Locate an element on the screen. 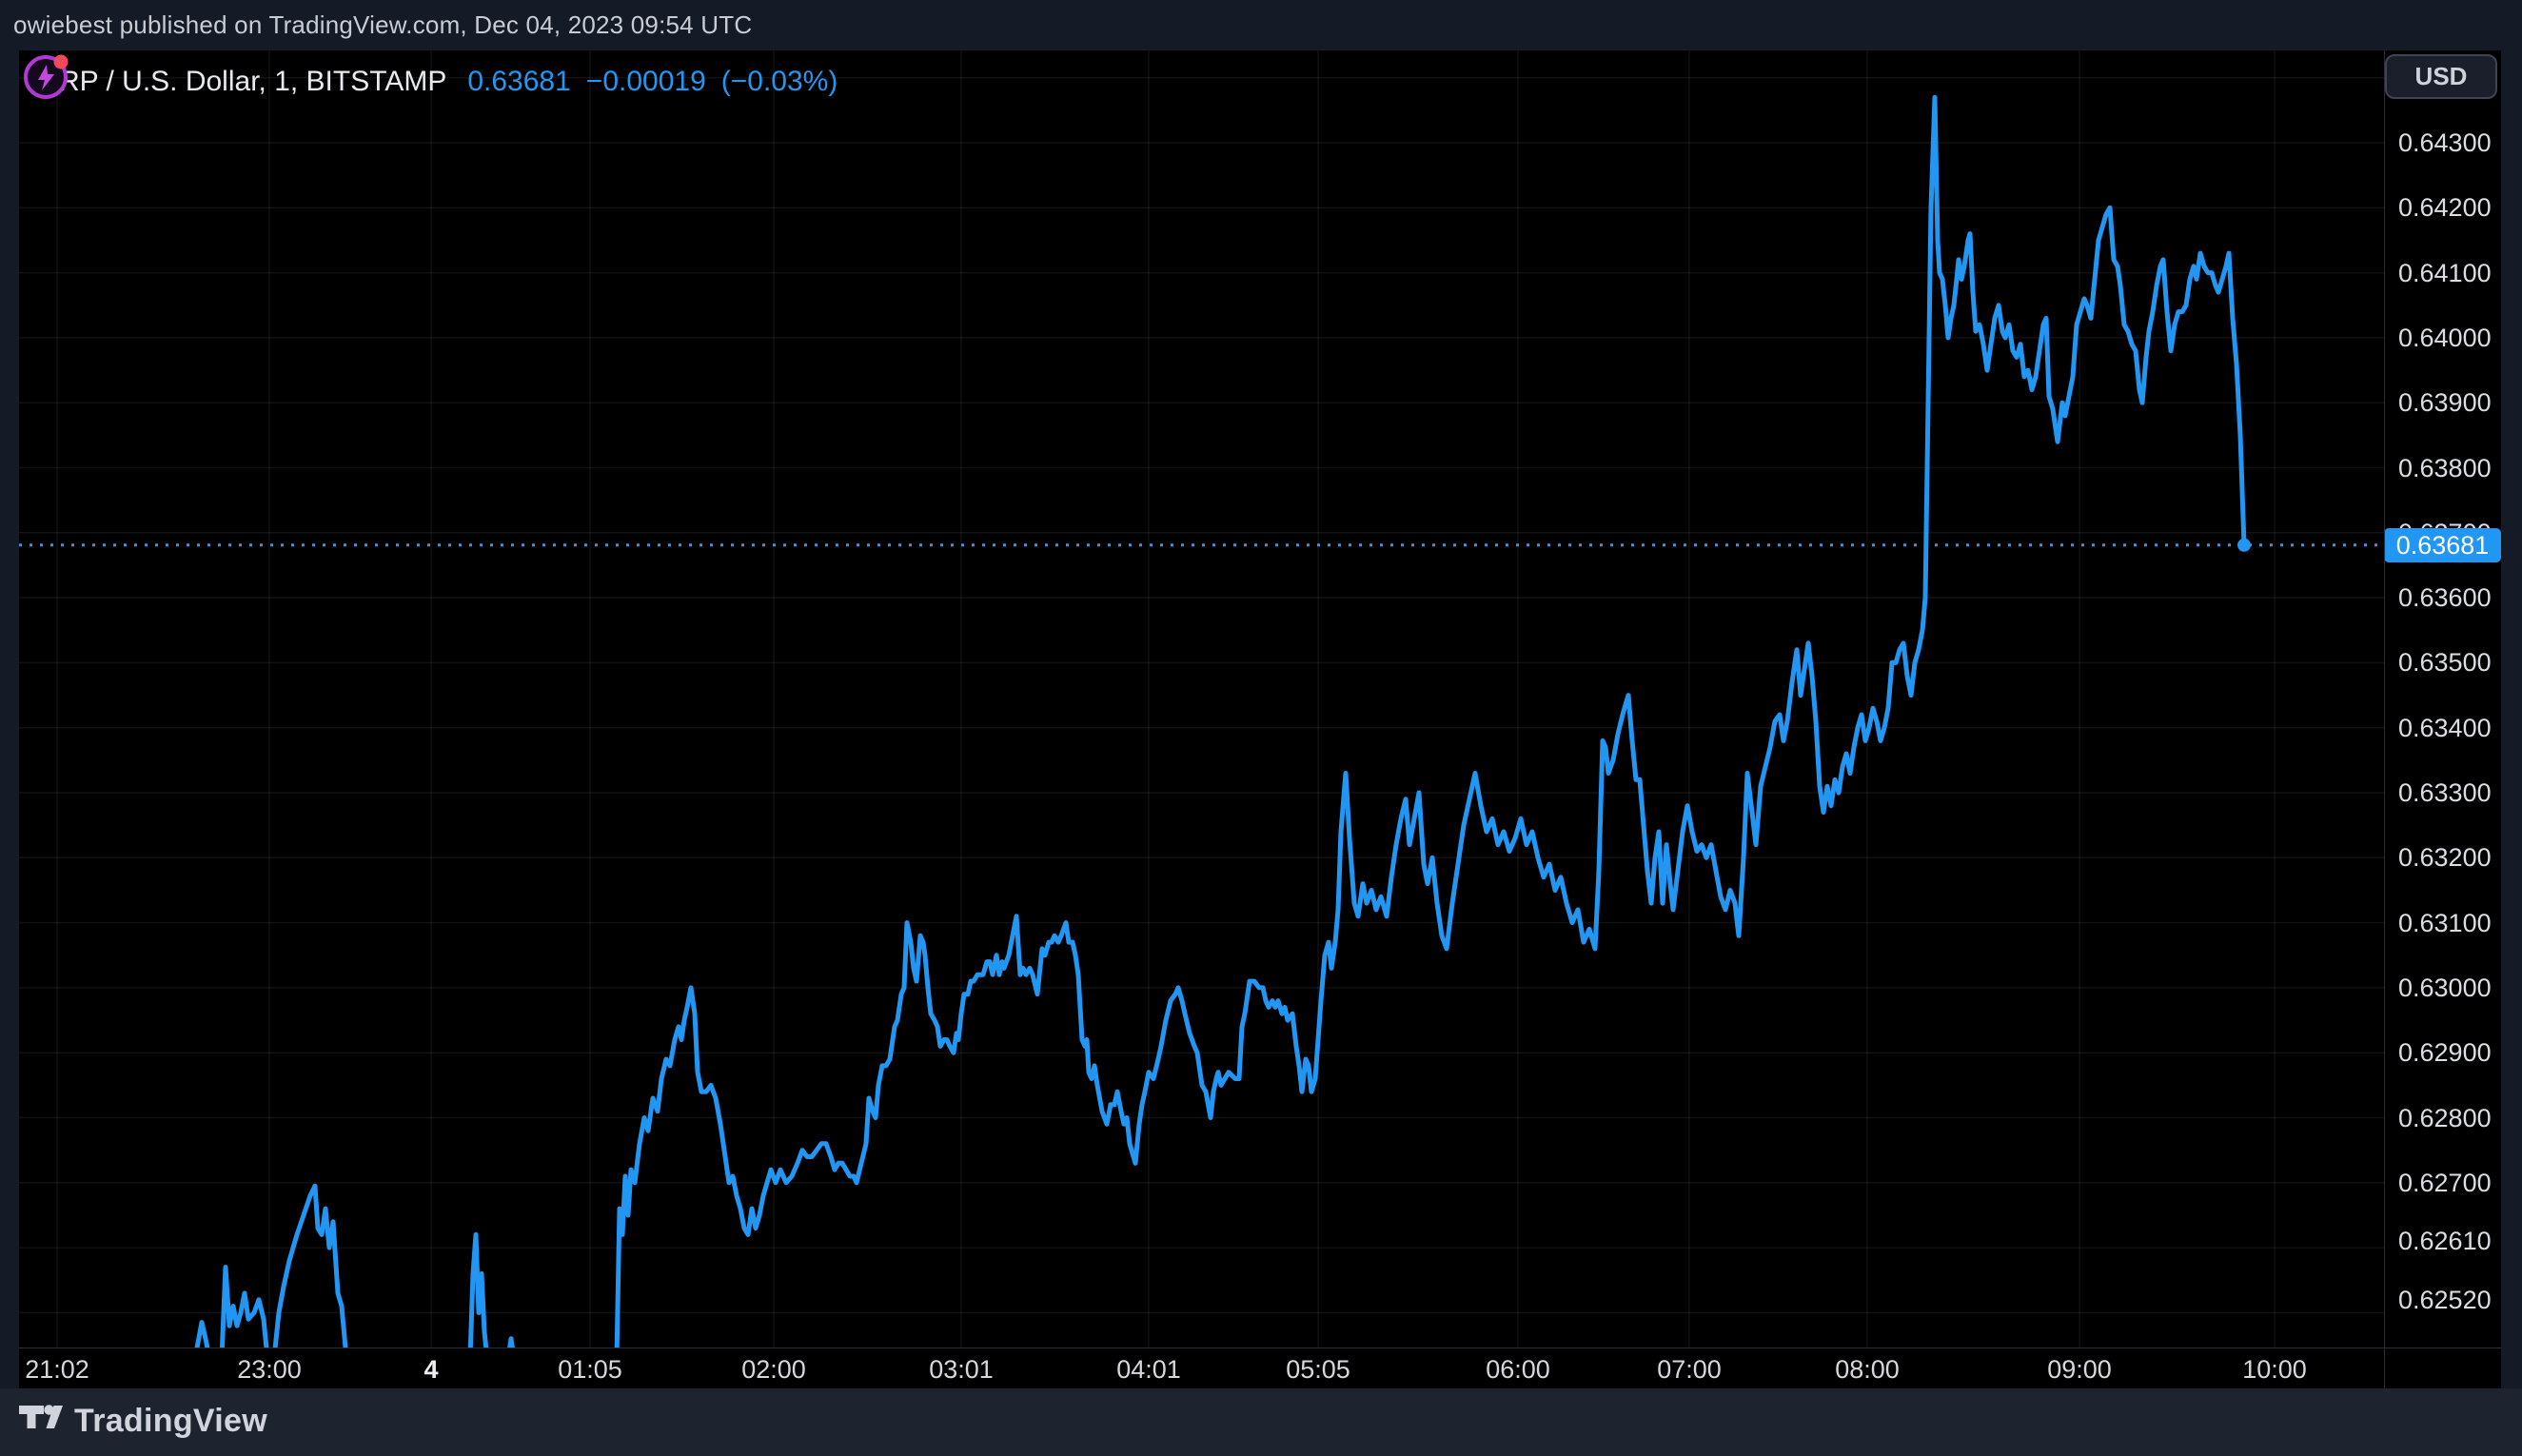 The width and height of the screenshot is (2522, 1456). time-tick-label: 10:00 is located at coordinates (2274, 1369).